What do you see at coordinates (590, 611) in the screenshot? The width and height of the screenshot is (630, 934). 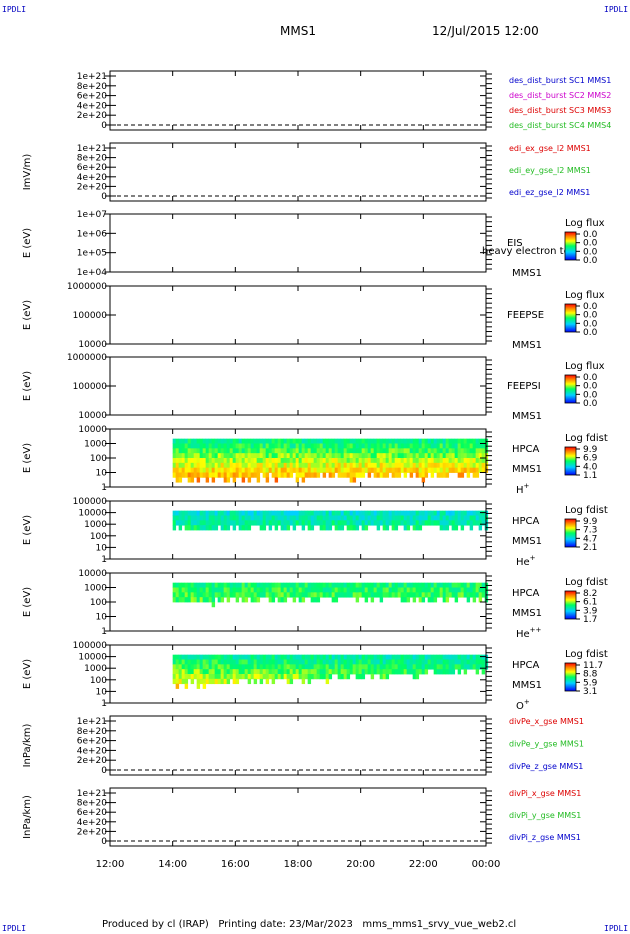 I see `colorbar-tick-label: 3.9` at bounding box center [590, 611].